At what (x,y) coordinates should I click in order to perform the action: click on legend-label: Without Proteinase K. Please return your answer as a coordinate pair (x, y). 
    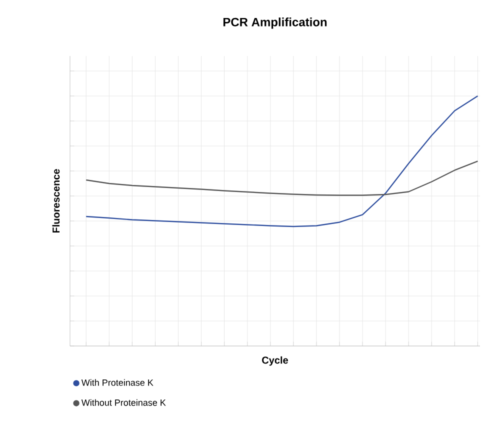
    Looking at the image, I should click on (123, 402).